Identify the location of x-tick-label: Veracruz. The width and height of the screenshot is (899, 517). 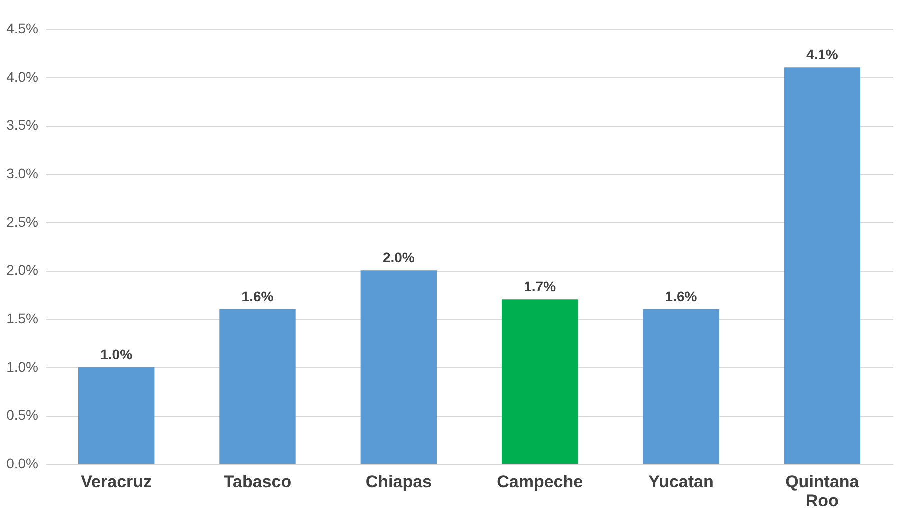
(116, 482).